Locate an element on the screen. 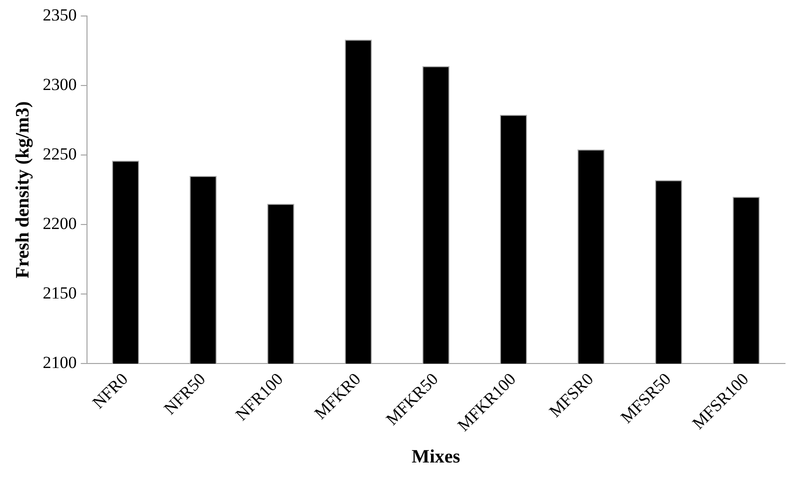  y-axis-title: Fresh density (kg/m3) is located at coordinates (23, 189).